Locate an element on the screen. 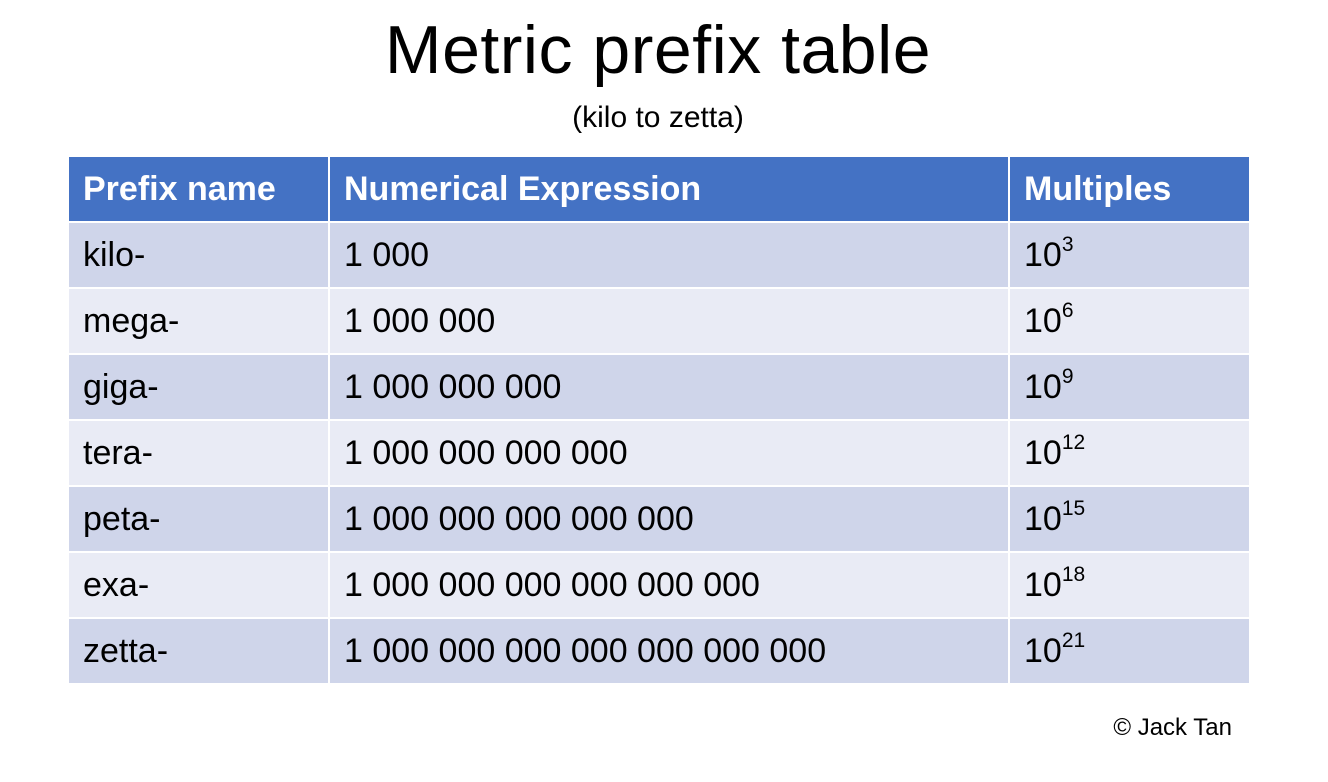  multiple-cell: 1021 is located at coordinates (1129, 651).